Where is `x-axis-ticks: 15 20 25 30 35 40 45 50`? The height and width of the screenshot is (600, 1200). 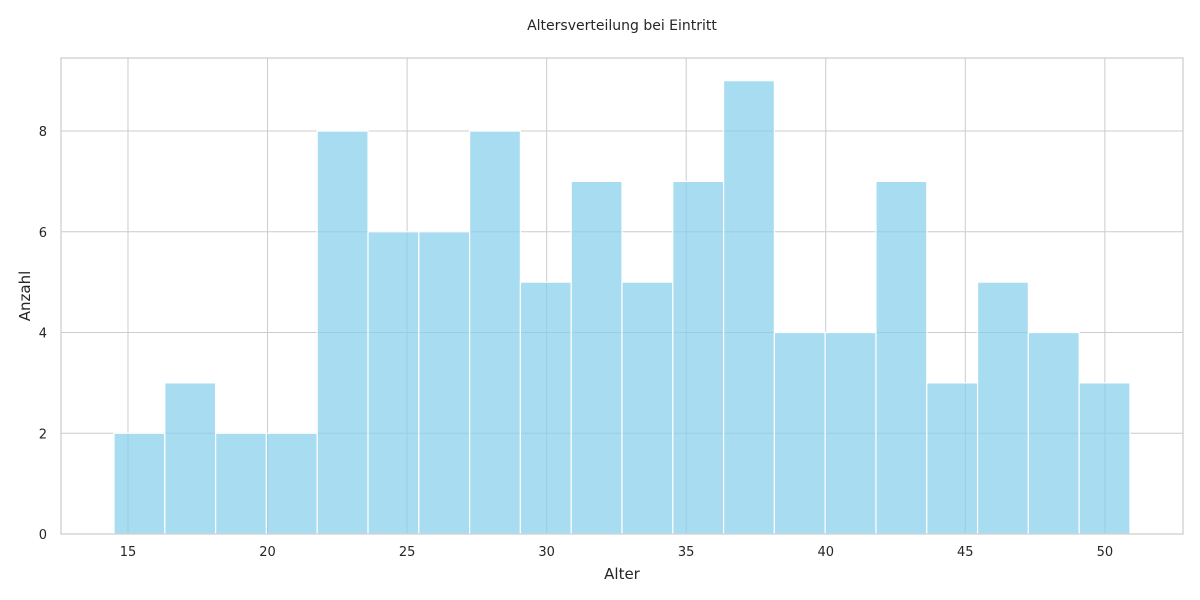
x-axis-ticks: 15 20 25 30 35 40 45 50 is located at coordinates (616, 552).